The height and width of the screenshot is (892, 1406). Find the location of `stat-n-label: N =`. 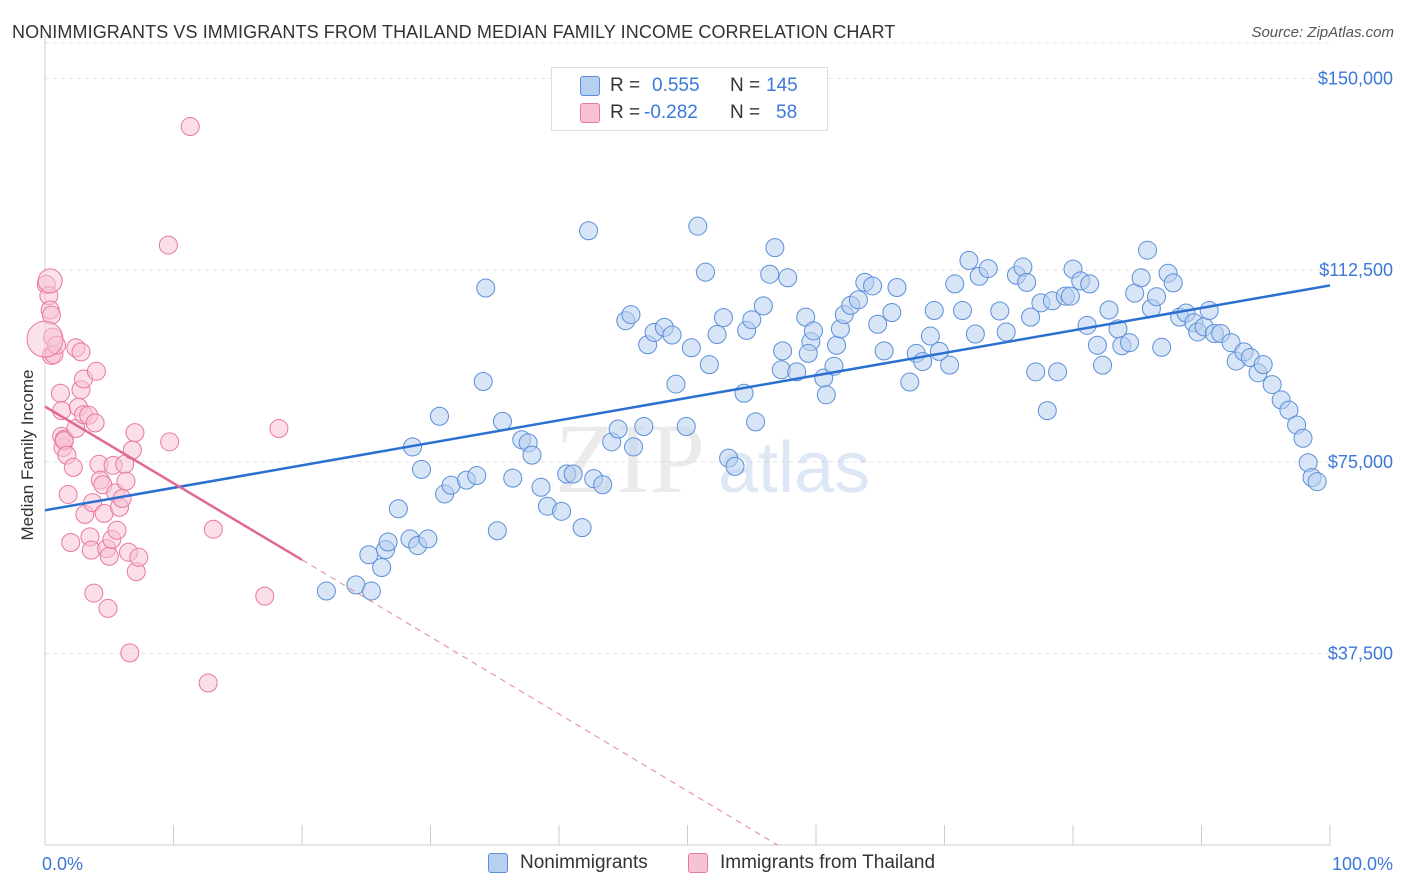

stat-n-label: N = is located at coordinates (745, 112).